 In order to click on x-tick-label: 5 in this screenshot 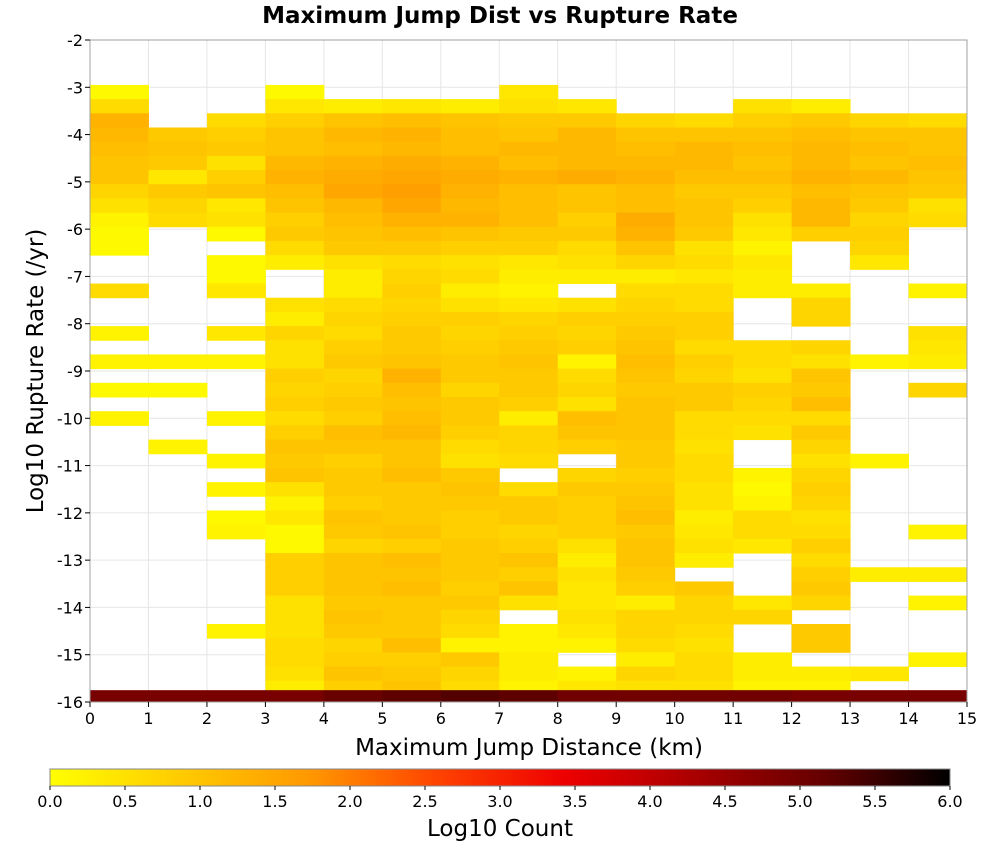, I will do `click(382, 718)`.